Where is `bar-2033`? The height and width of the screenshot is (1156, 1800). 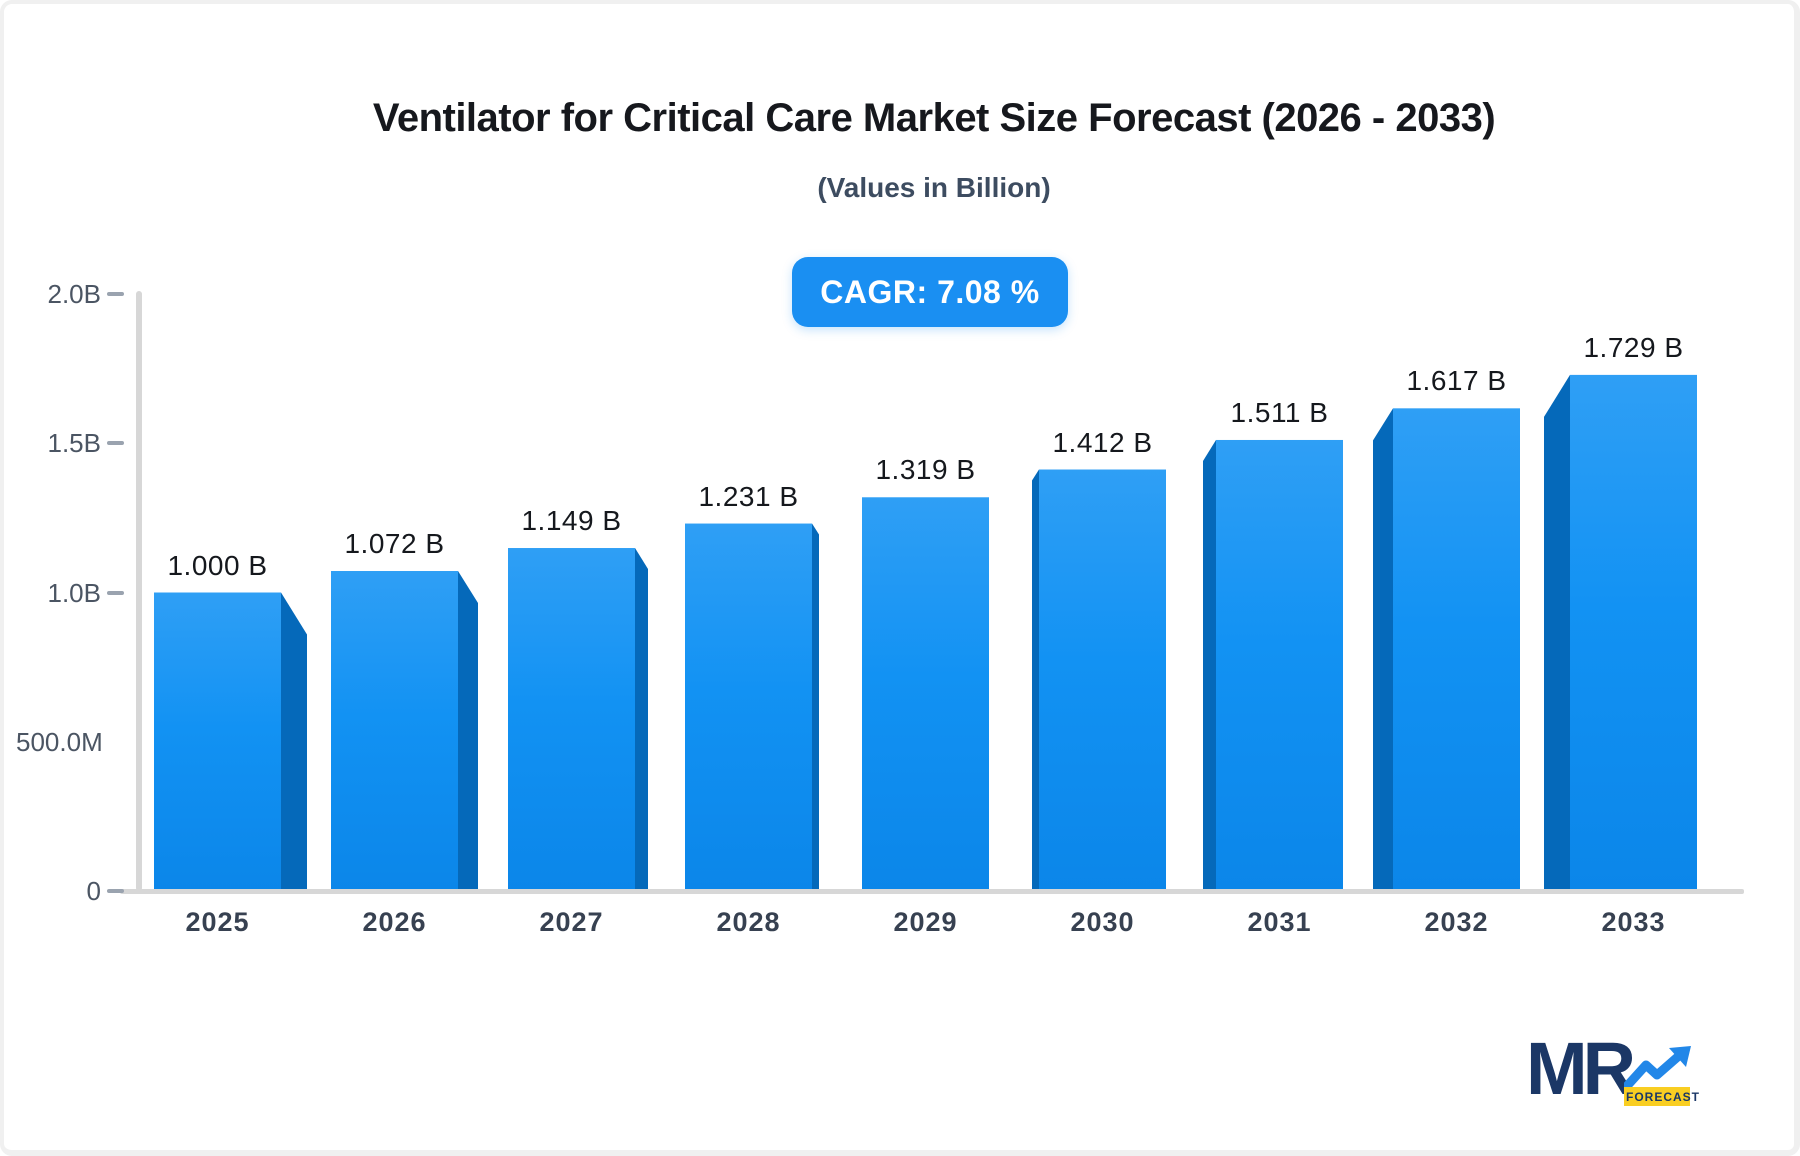 bar-2033 is located at coordinates (1620, 633).